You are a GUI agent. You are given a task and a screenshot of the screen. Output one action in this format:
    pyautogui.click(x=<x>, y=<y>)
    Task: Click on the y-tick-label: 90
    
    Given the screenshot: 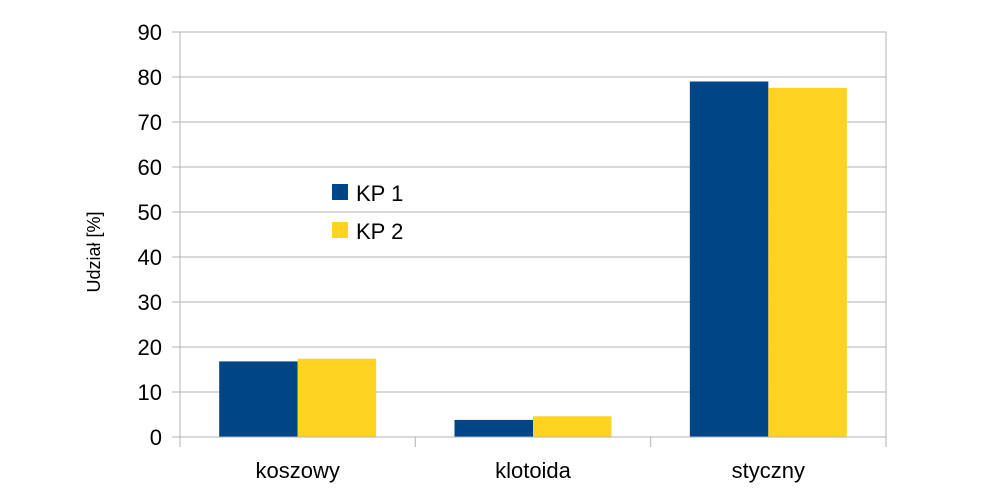 What is the action you would take?
    pyautogui.click(x=150, y=32)
    